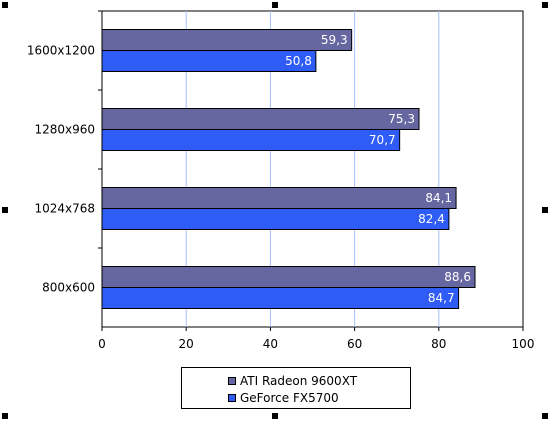 The height and width of the screenshot is (421, 550). Describe the element at coordinates (5, 5) in the screenshot. I see `resize-handle-top-left` at that location.